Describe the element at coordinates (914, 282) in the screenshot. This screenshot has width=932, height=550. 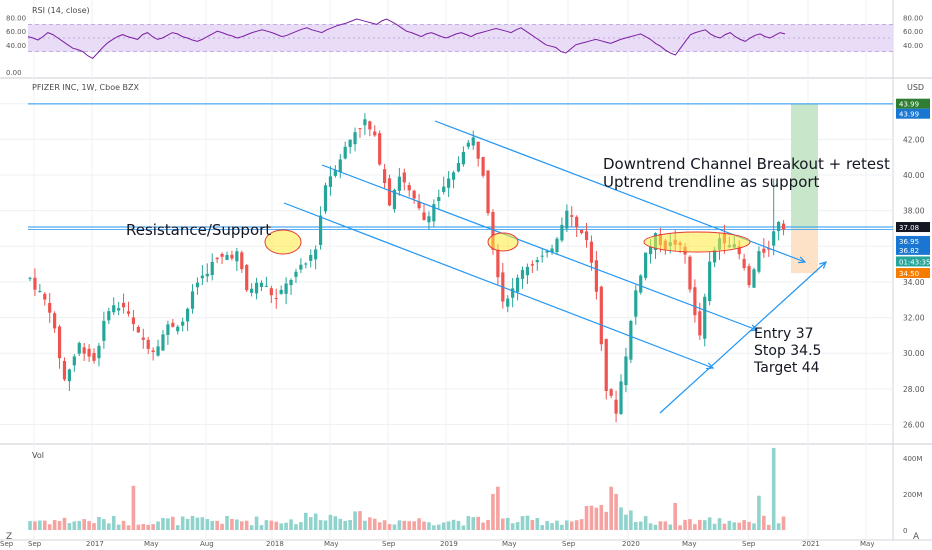
I see `price-tick-label: 34.00` at that location.